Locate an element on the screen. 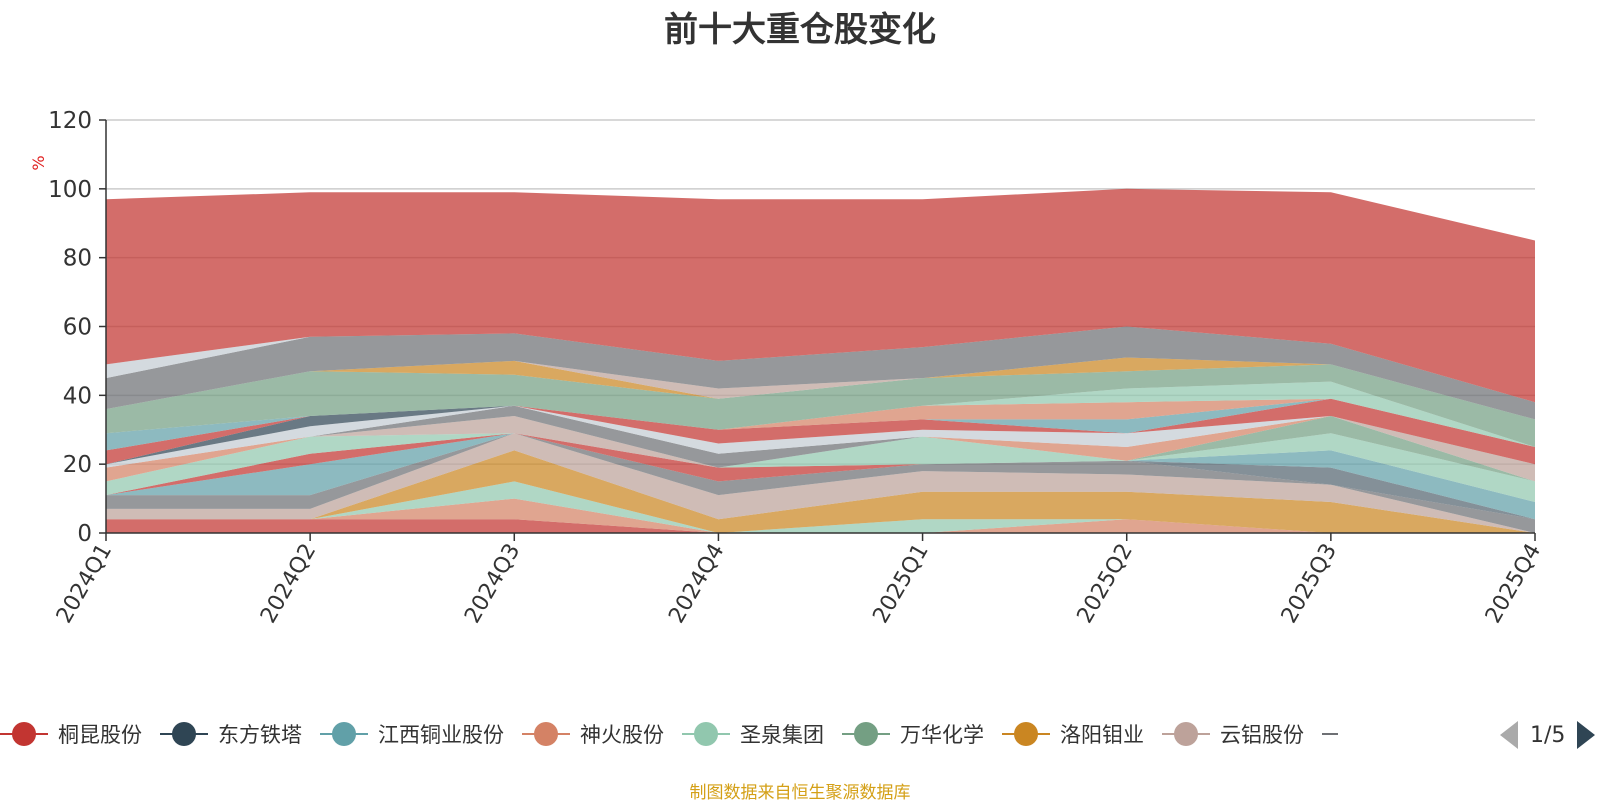  x-tick-label: 2025Q3 is located at coordinates (1309, 584).